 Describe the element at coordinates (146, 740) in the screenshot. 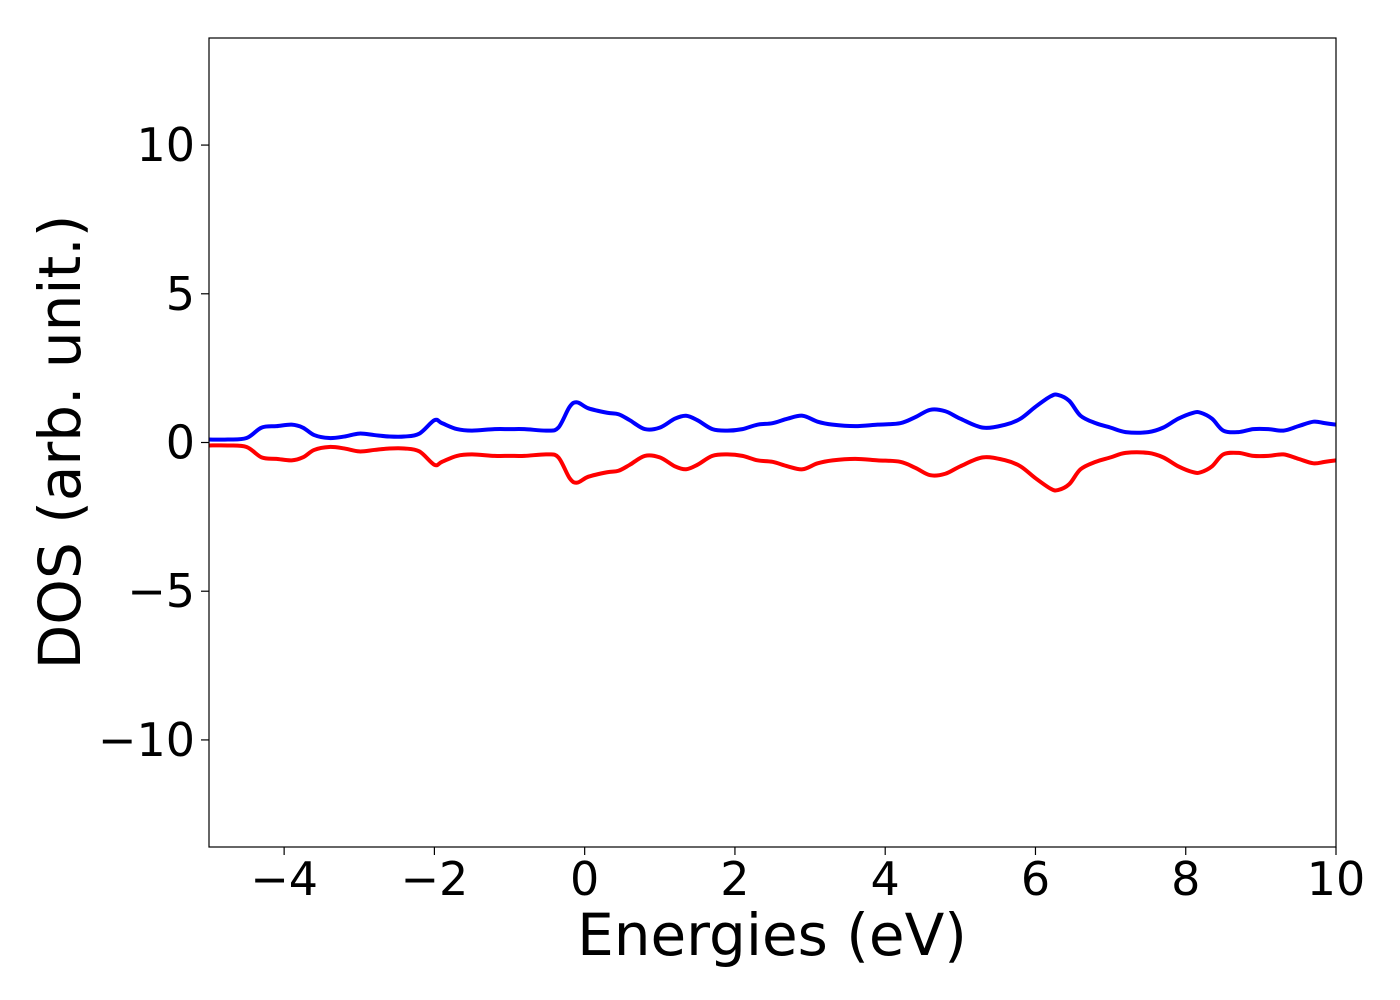

I see `y-tick-label: −10` at that location.